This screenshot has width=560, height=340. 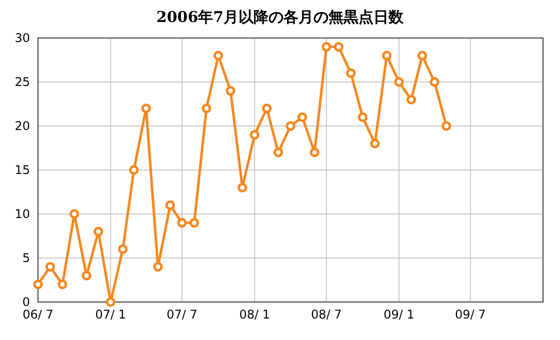 I want to click on x-tick-label: 07/ 1, so click(x=110, y=315).